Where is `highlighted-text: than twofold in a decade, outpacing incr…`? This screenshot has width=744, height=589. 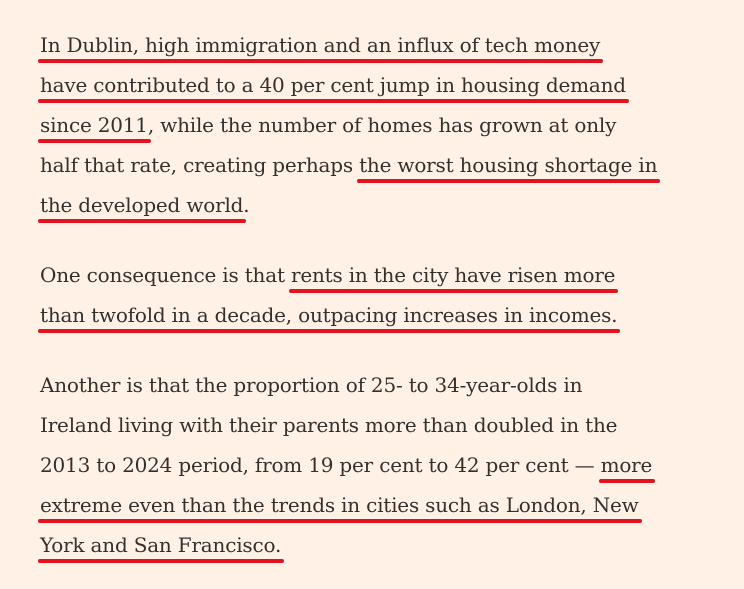
highlighted-text: than twofold in a decade, outpacing incr… is located at coordinates (329, 315).